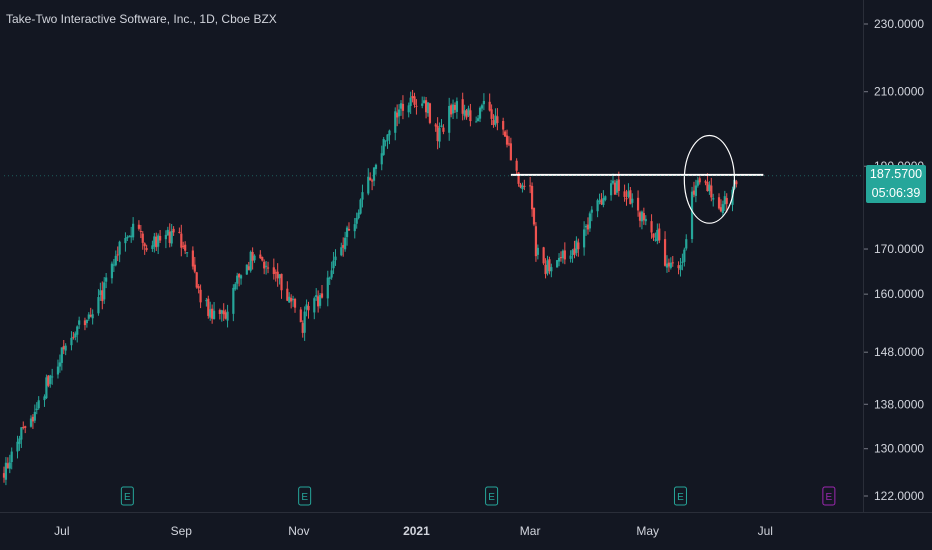 This screenshot has height=550, width=932. I want to click on time-tick-label: 2021, so click(416, 531).